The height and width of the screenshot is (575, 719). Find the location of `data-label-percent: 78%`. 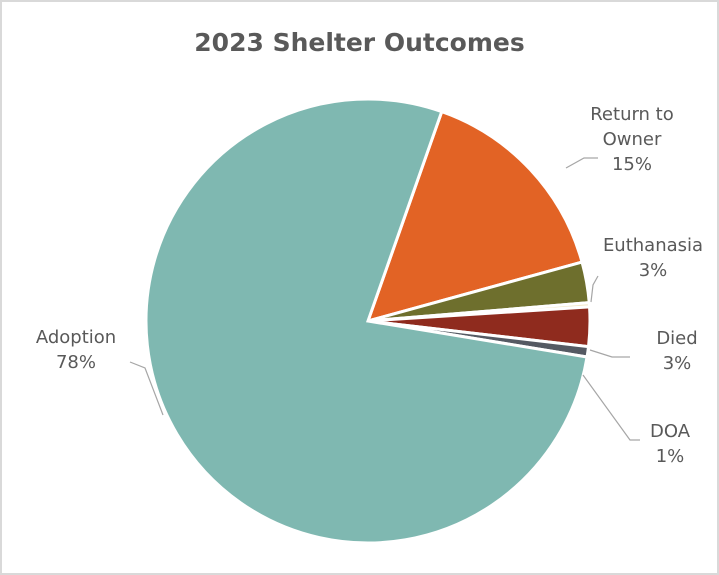

data-label-percent: 78% is located at coordinates (76, 362).